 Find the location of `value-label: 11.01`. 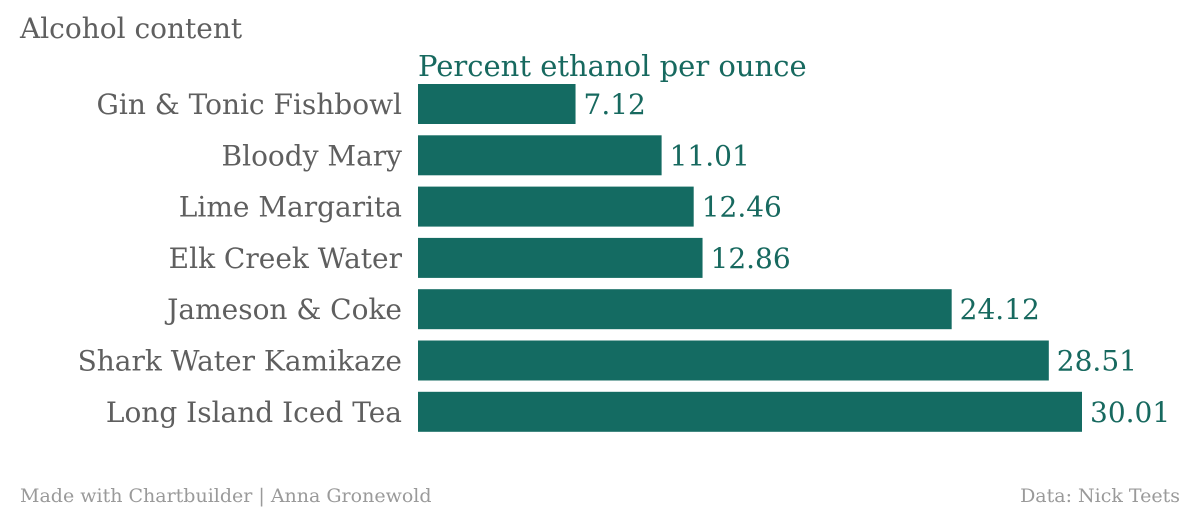

value-label: 11.01 is located at coordinates (710, 155).